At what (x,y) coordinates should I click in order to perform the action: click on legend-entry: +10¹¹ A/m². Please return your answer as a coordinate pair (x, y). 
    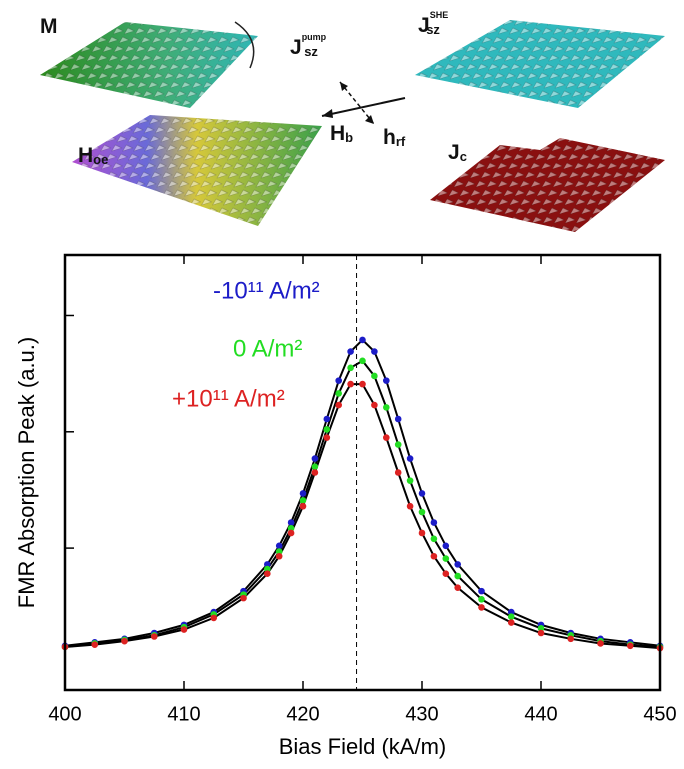
    Looking at the image, I should click on (228, 398).